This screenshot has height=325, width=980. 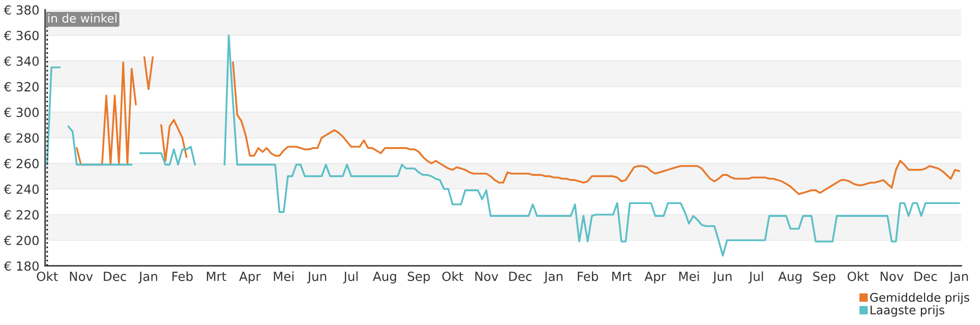 What do you see at coordinates (21, 241) in the screenshot?
I see `y-tick-label: € 200` at bounding box center [21, 241].